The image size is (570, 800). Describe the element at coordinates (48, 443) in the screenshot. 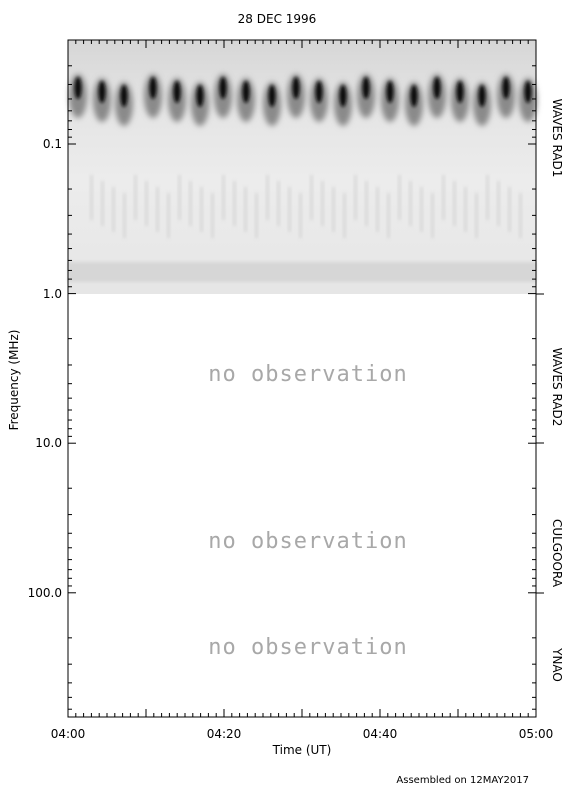

I see `y-tick-label-10.0: 10.0` at that location.